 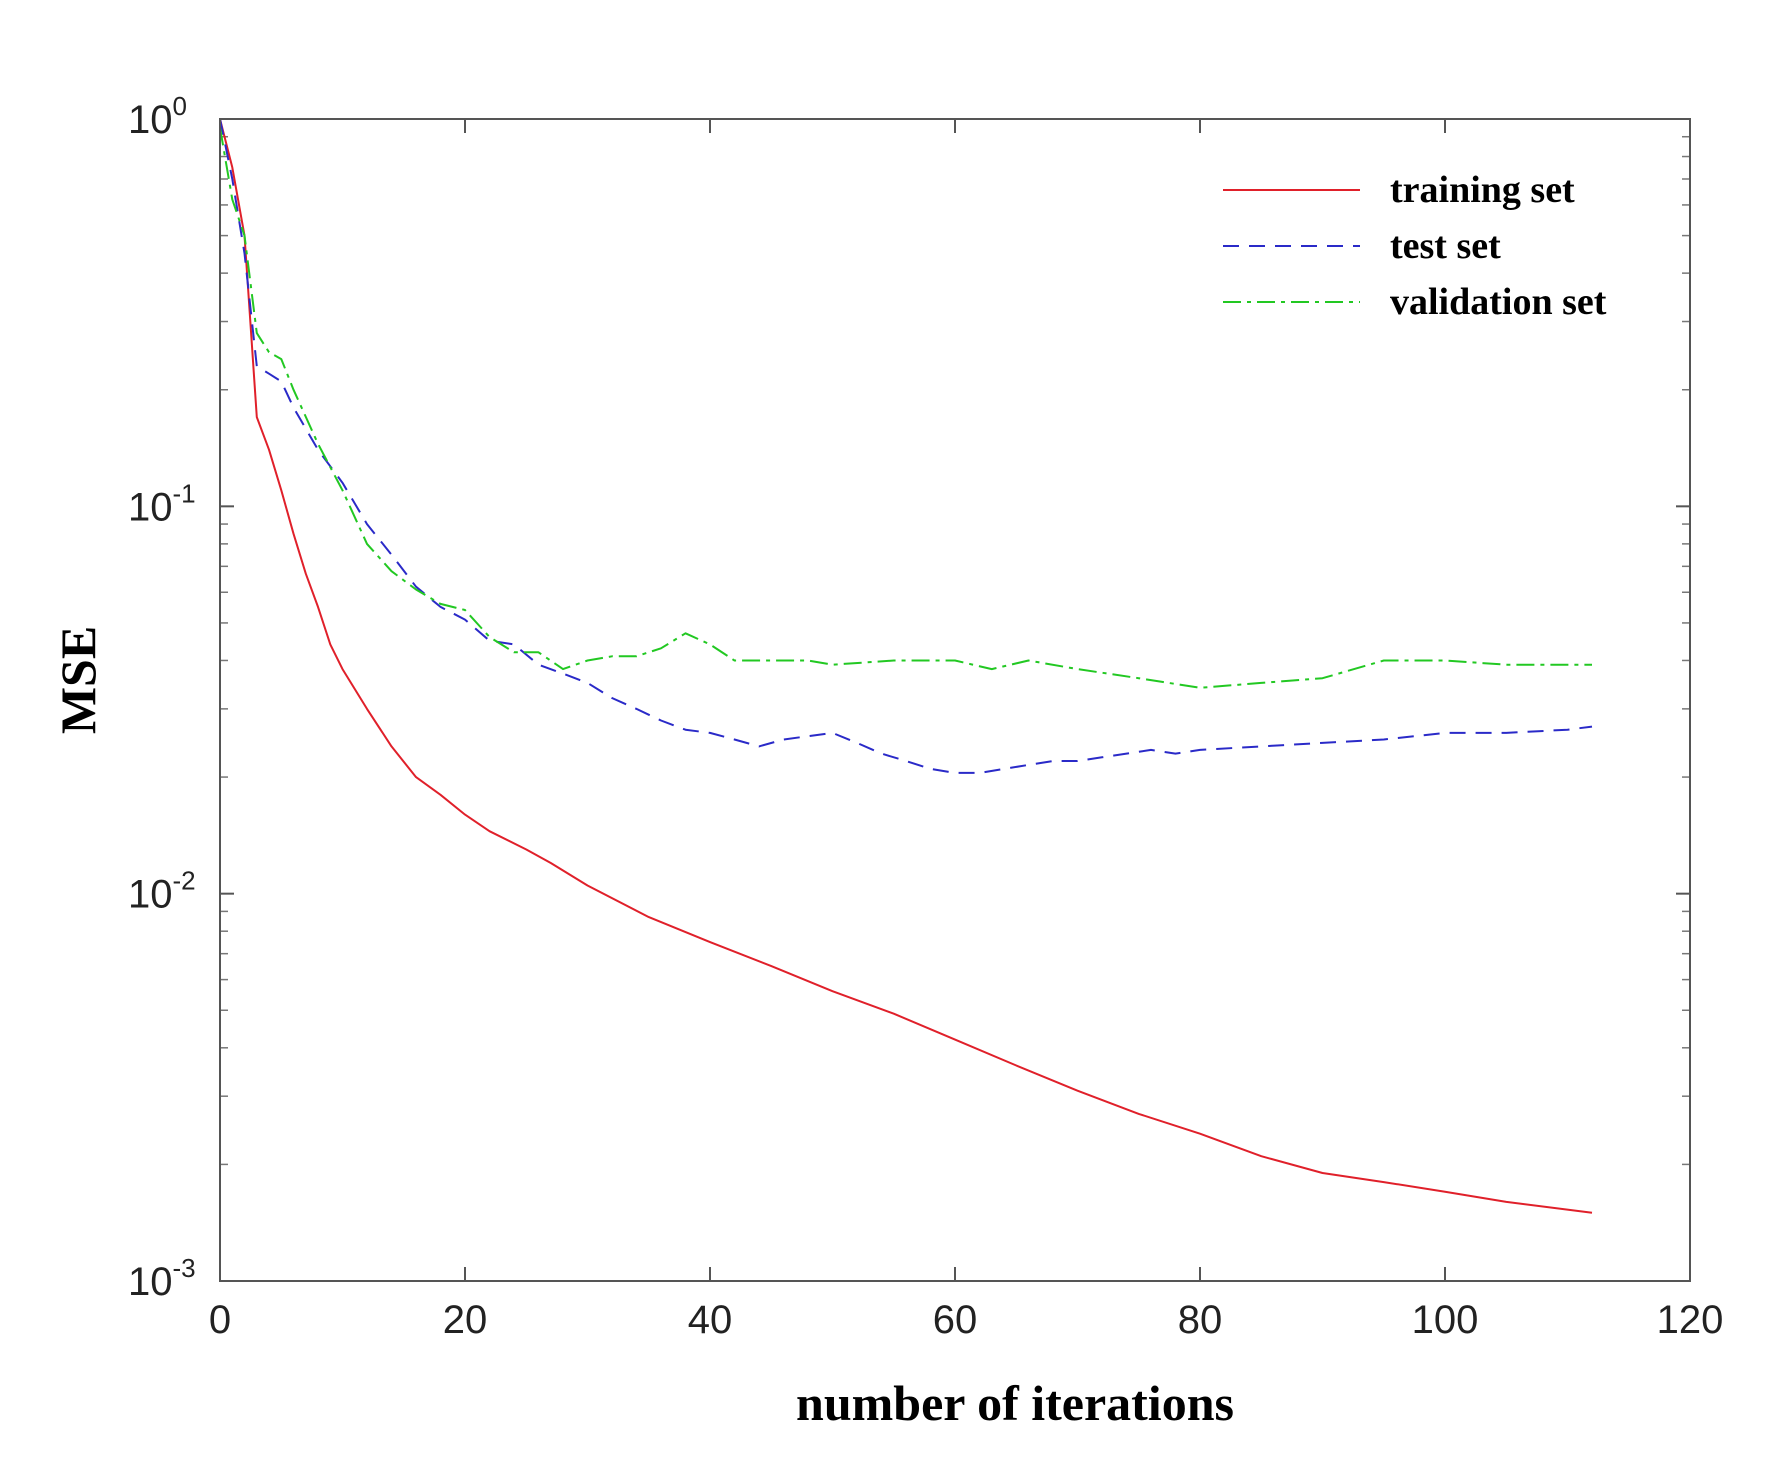 I want to click on x-tick-label: 40, so click(x=710, y=1320).